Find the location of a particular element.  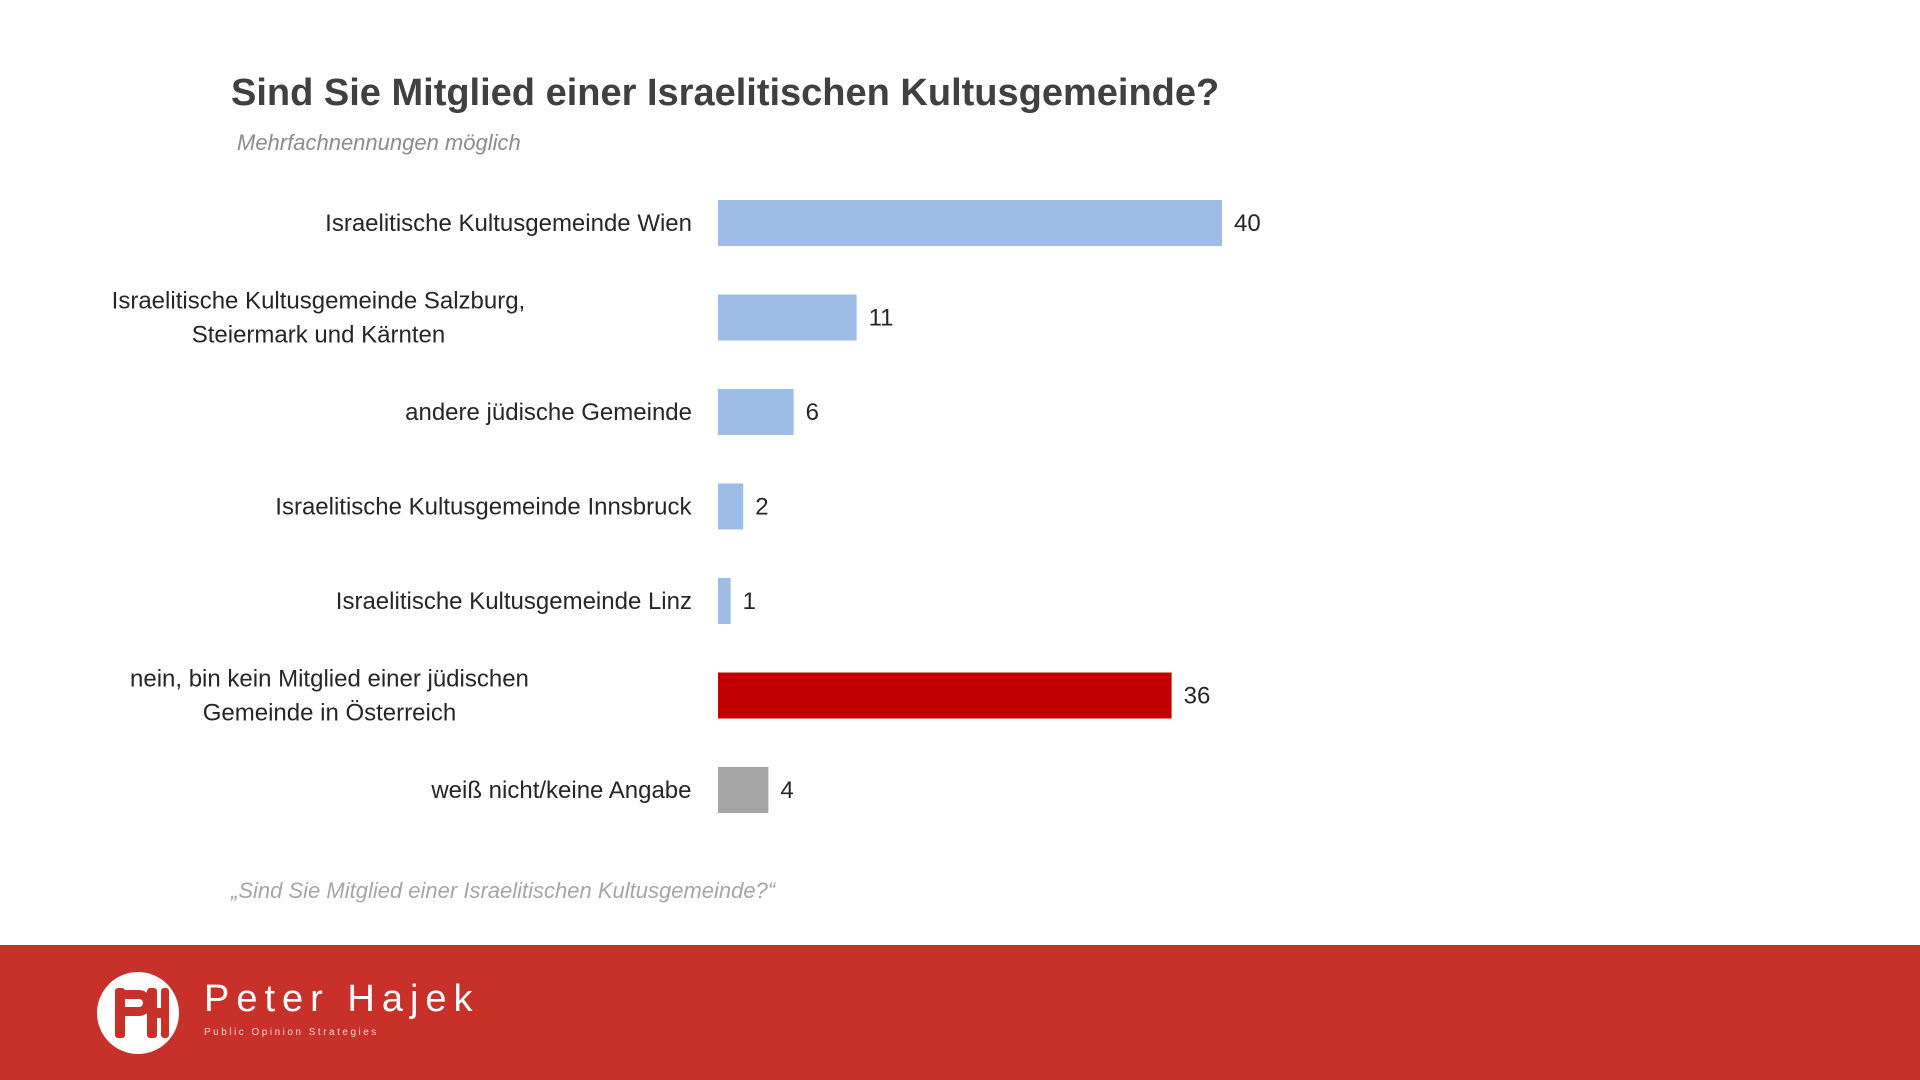

data-label-0: 40 is located at coordinates (1247, 223).